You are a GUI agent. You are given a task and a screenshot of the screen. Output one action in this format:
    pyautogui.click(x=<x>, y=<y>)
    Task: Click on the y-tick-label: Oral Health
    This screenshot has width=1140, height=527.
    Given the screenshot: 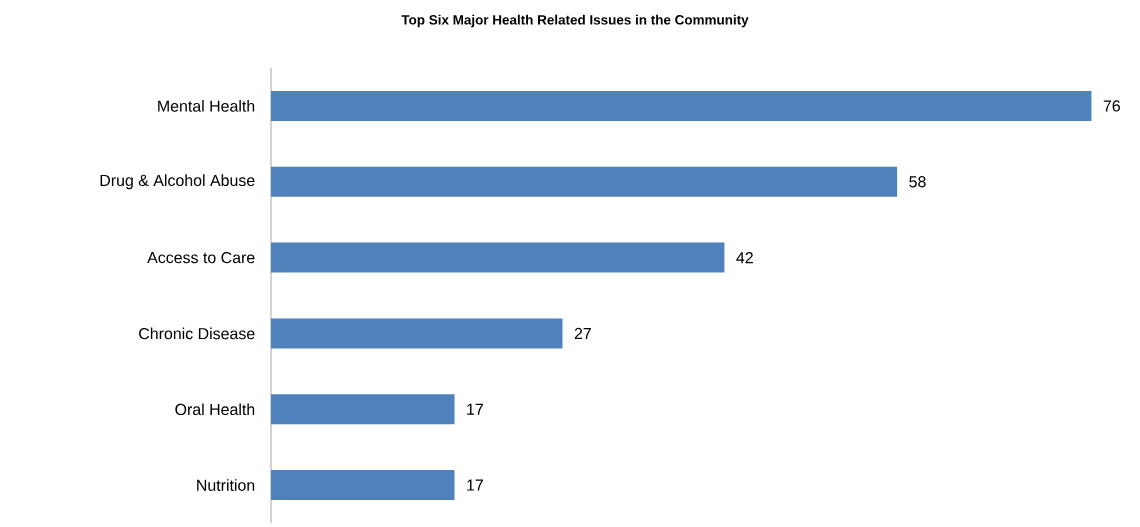 What is the action you would take?
    pyautogui.click(x=215, y=409)
    